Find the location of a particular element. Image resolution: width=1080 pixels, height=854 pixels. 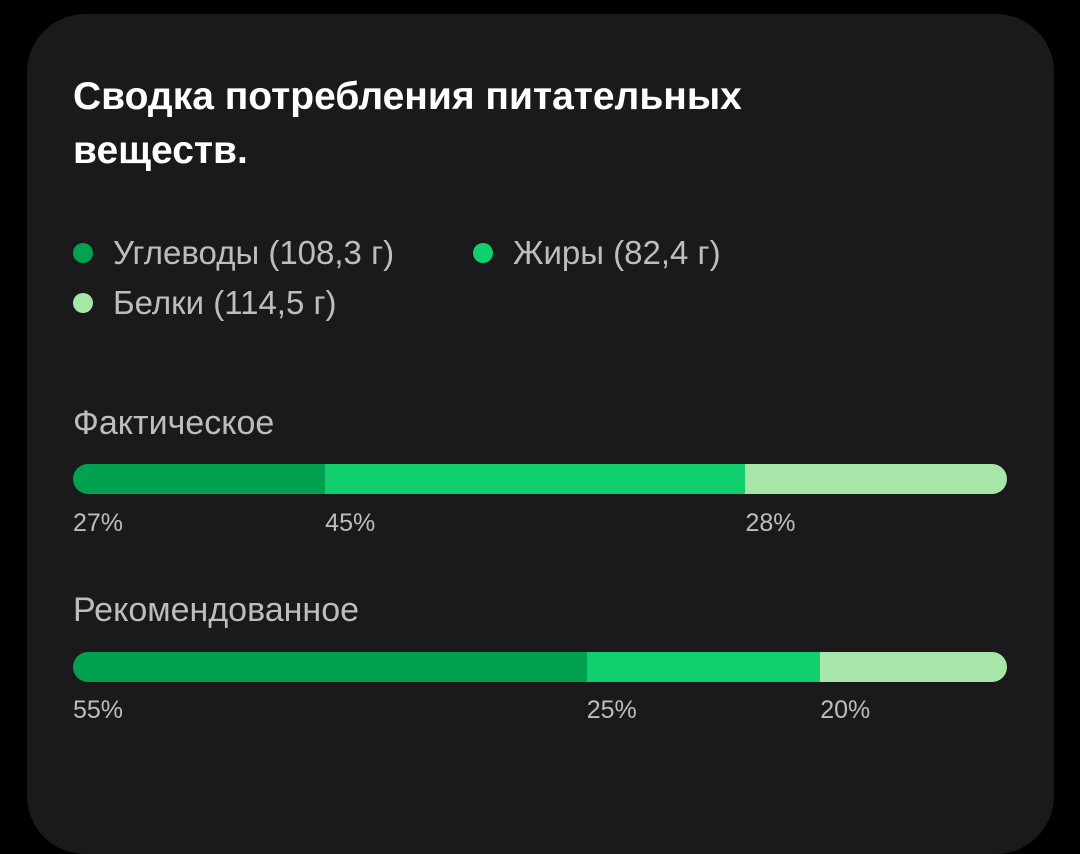

recommended-percent-proteins: 20% is located at coordinates (845, 710).